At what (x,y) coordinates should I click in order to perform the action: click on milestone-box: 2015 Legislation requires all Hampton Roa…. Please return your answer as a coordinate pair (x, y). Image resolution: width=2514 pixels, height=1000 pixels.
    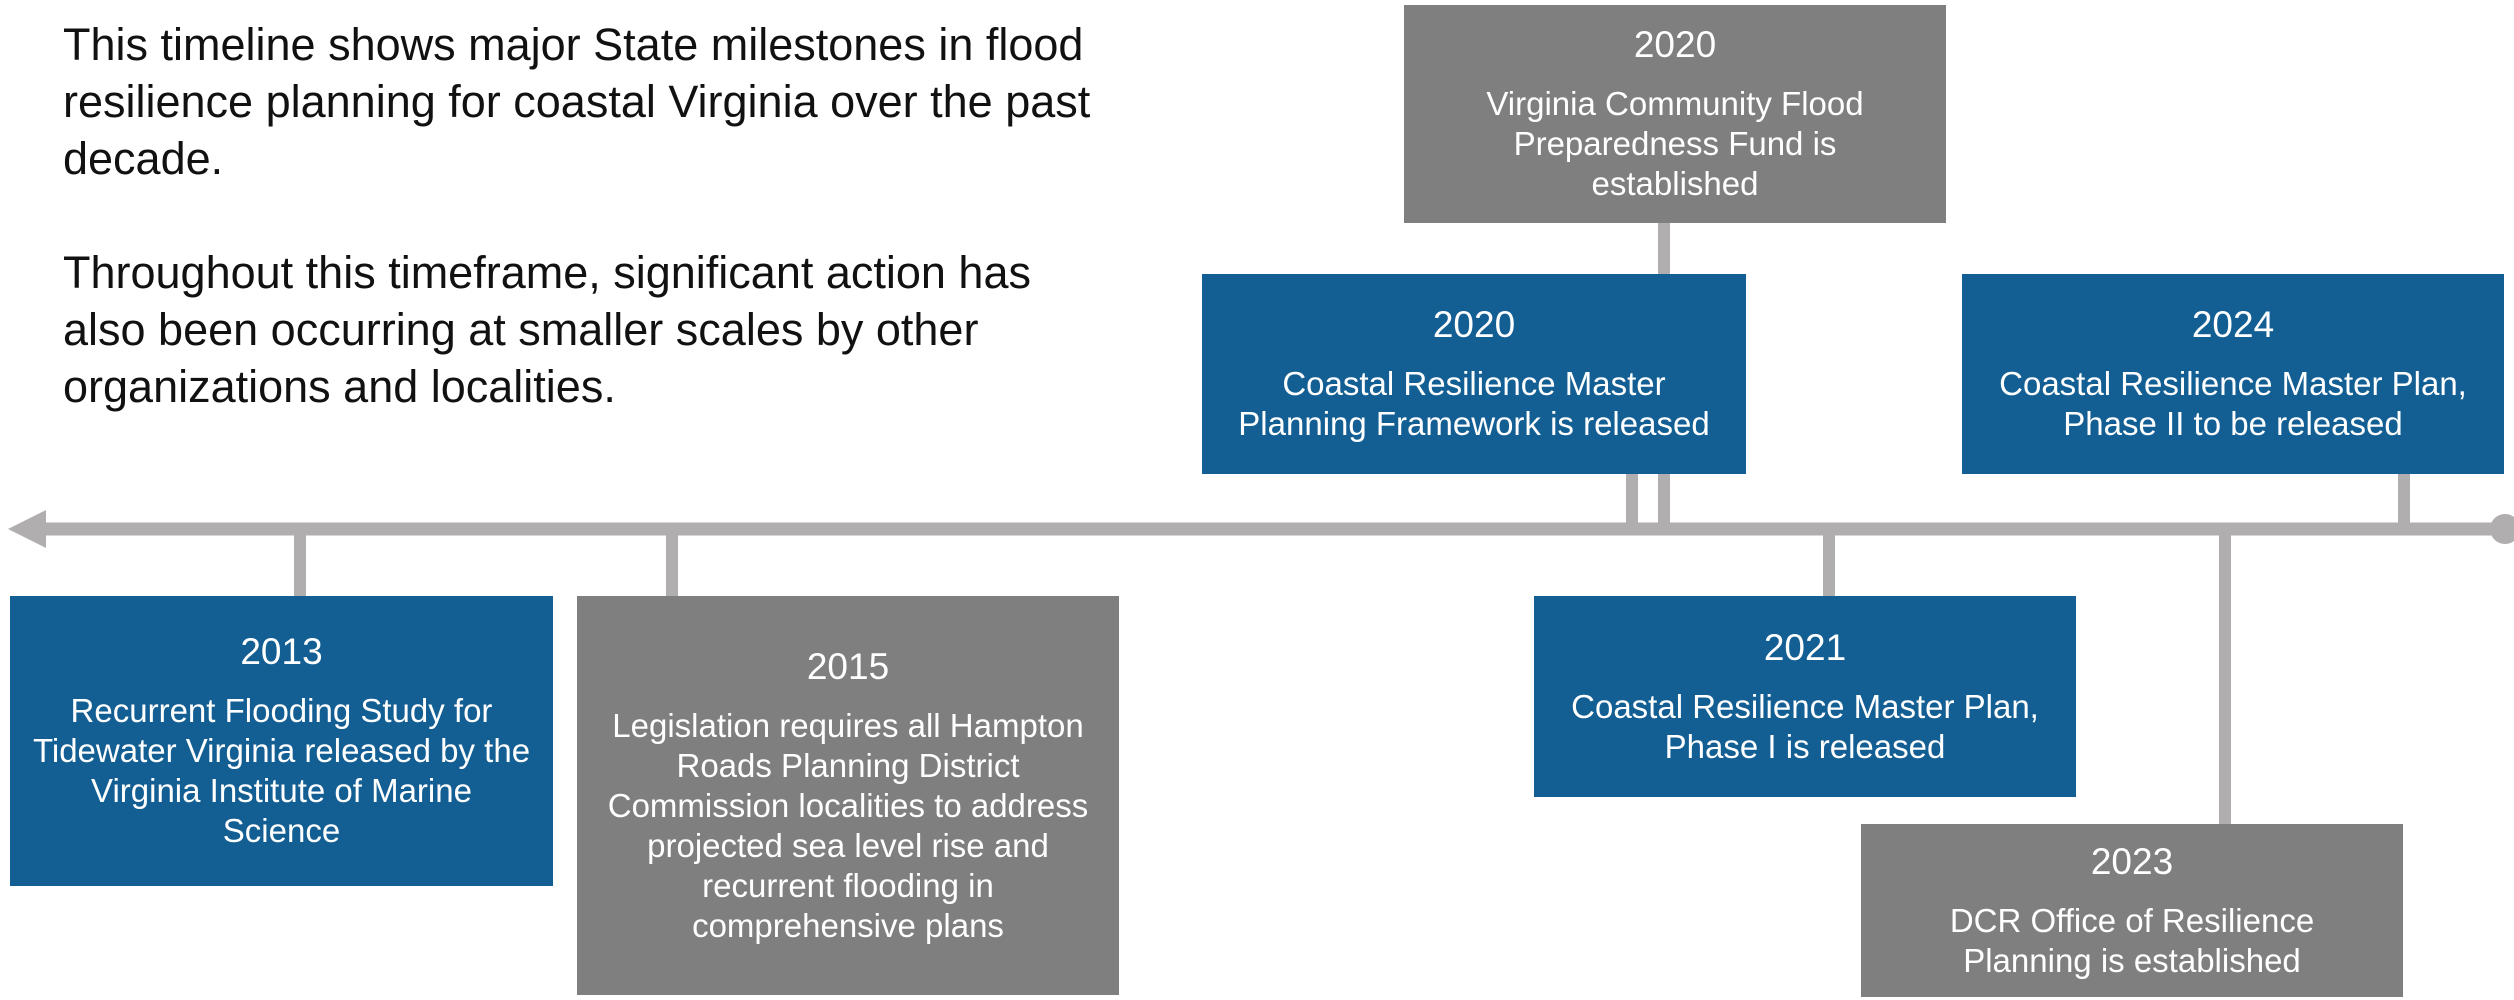
    Looking at the image, I should click on (848, 795).